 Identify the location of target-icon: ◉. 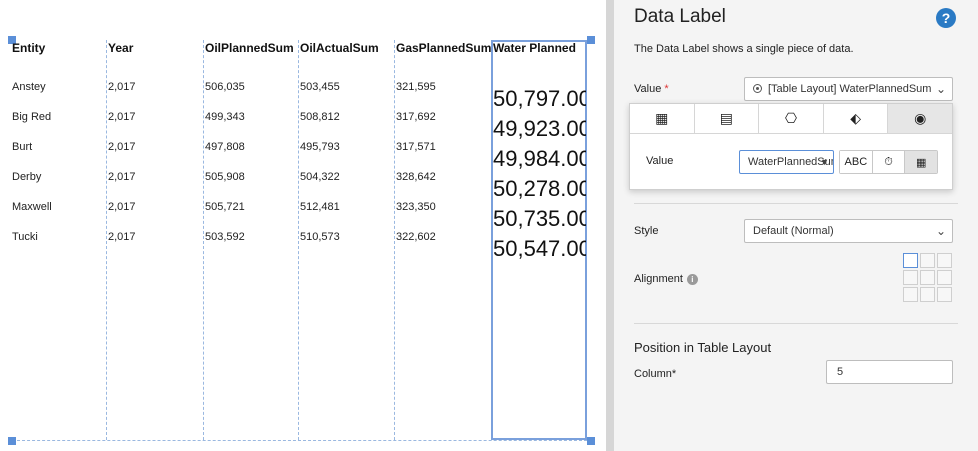
(920, 118).